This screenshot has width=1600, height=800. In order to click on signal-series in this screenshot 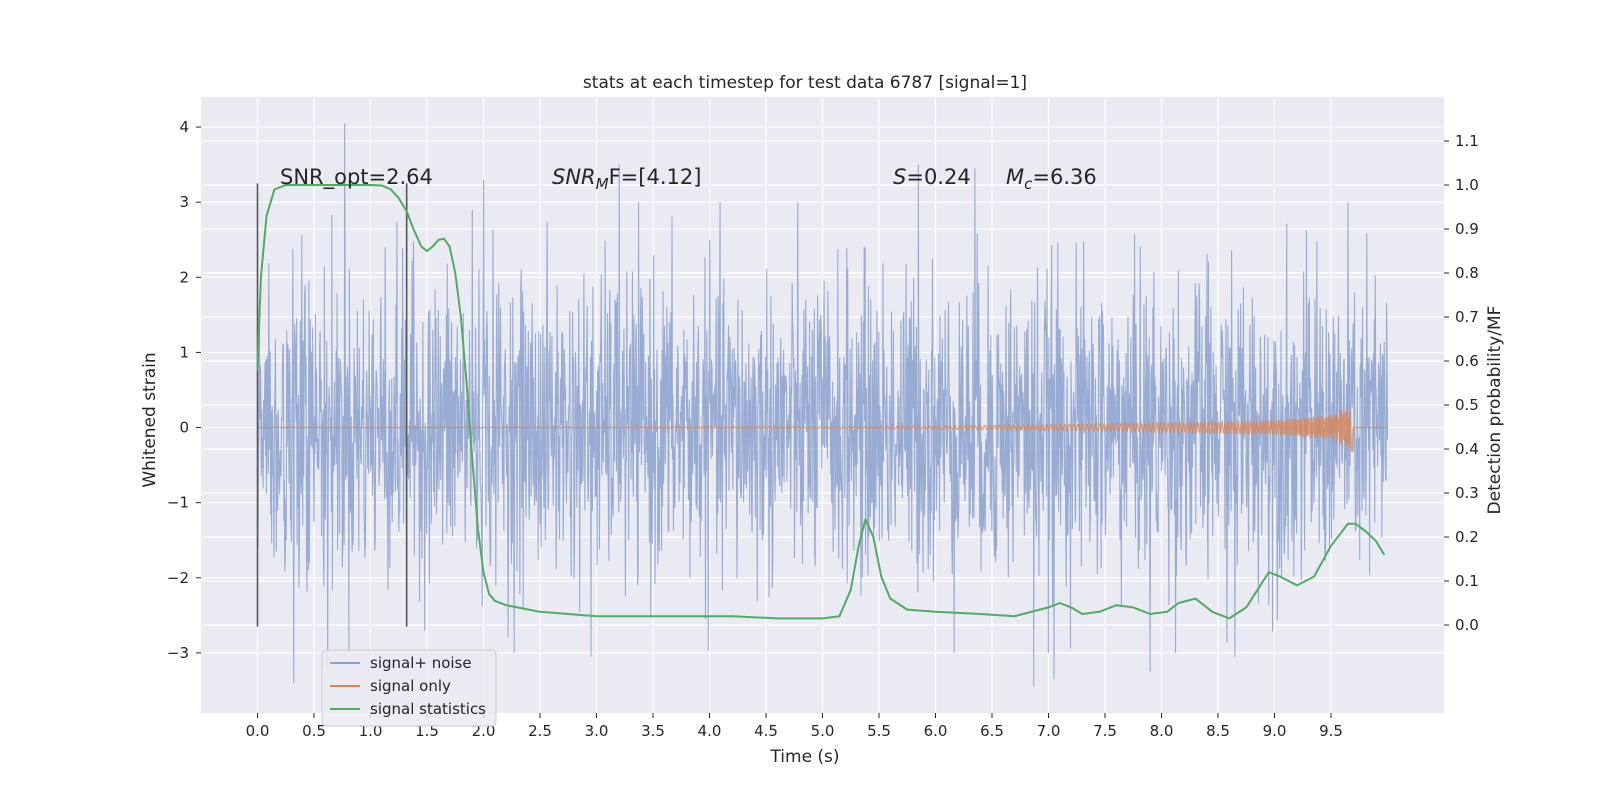, I will do `click(822, 430)`.